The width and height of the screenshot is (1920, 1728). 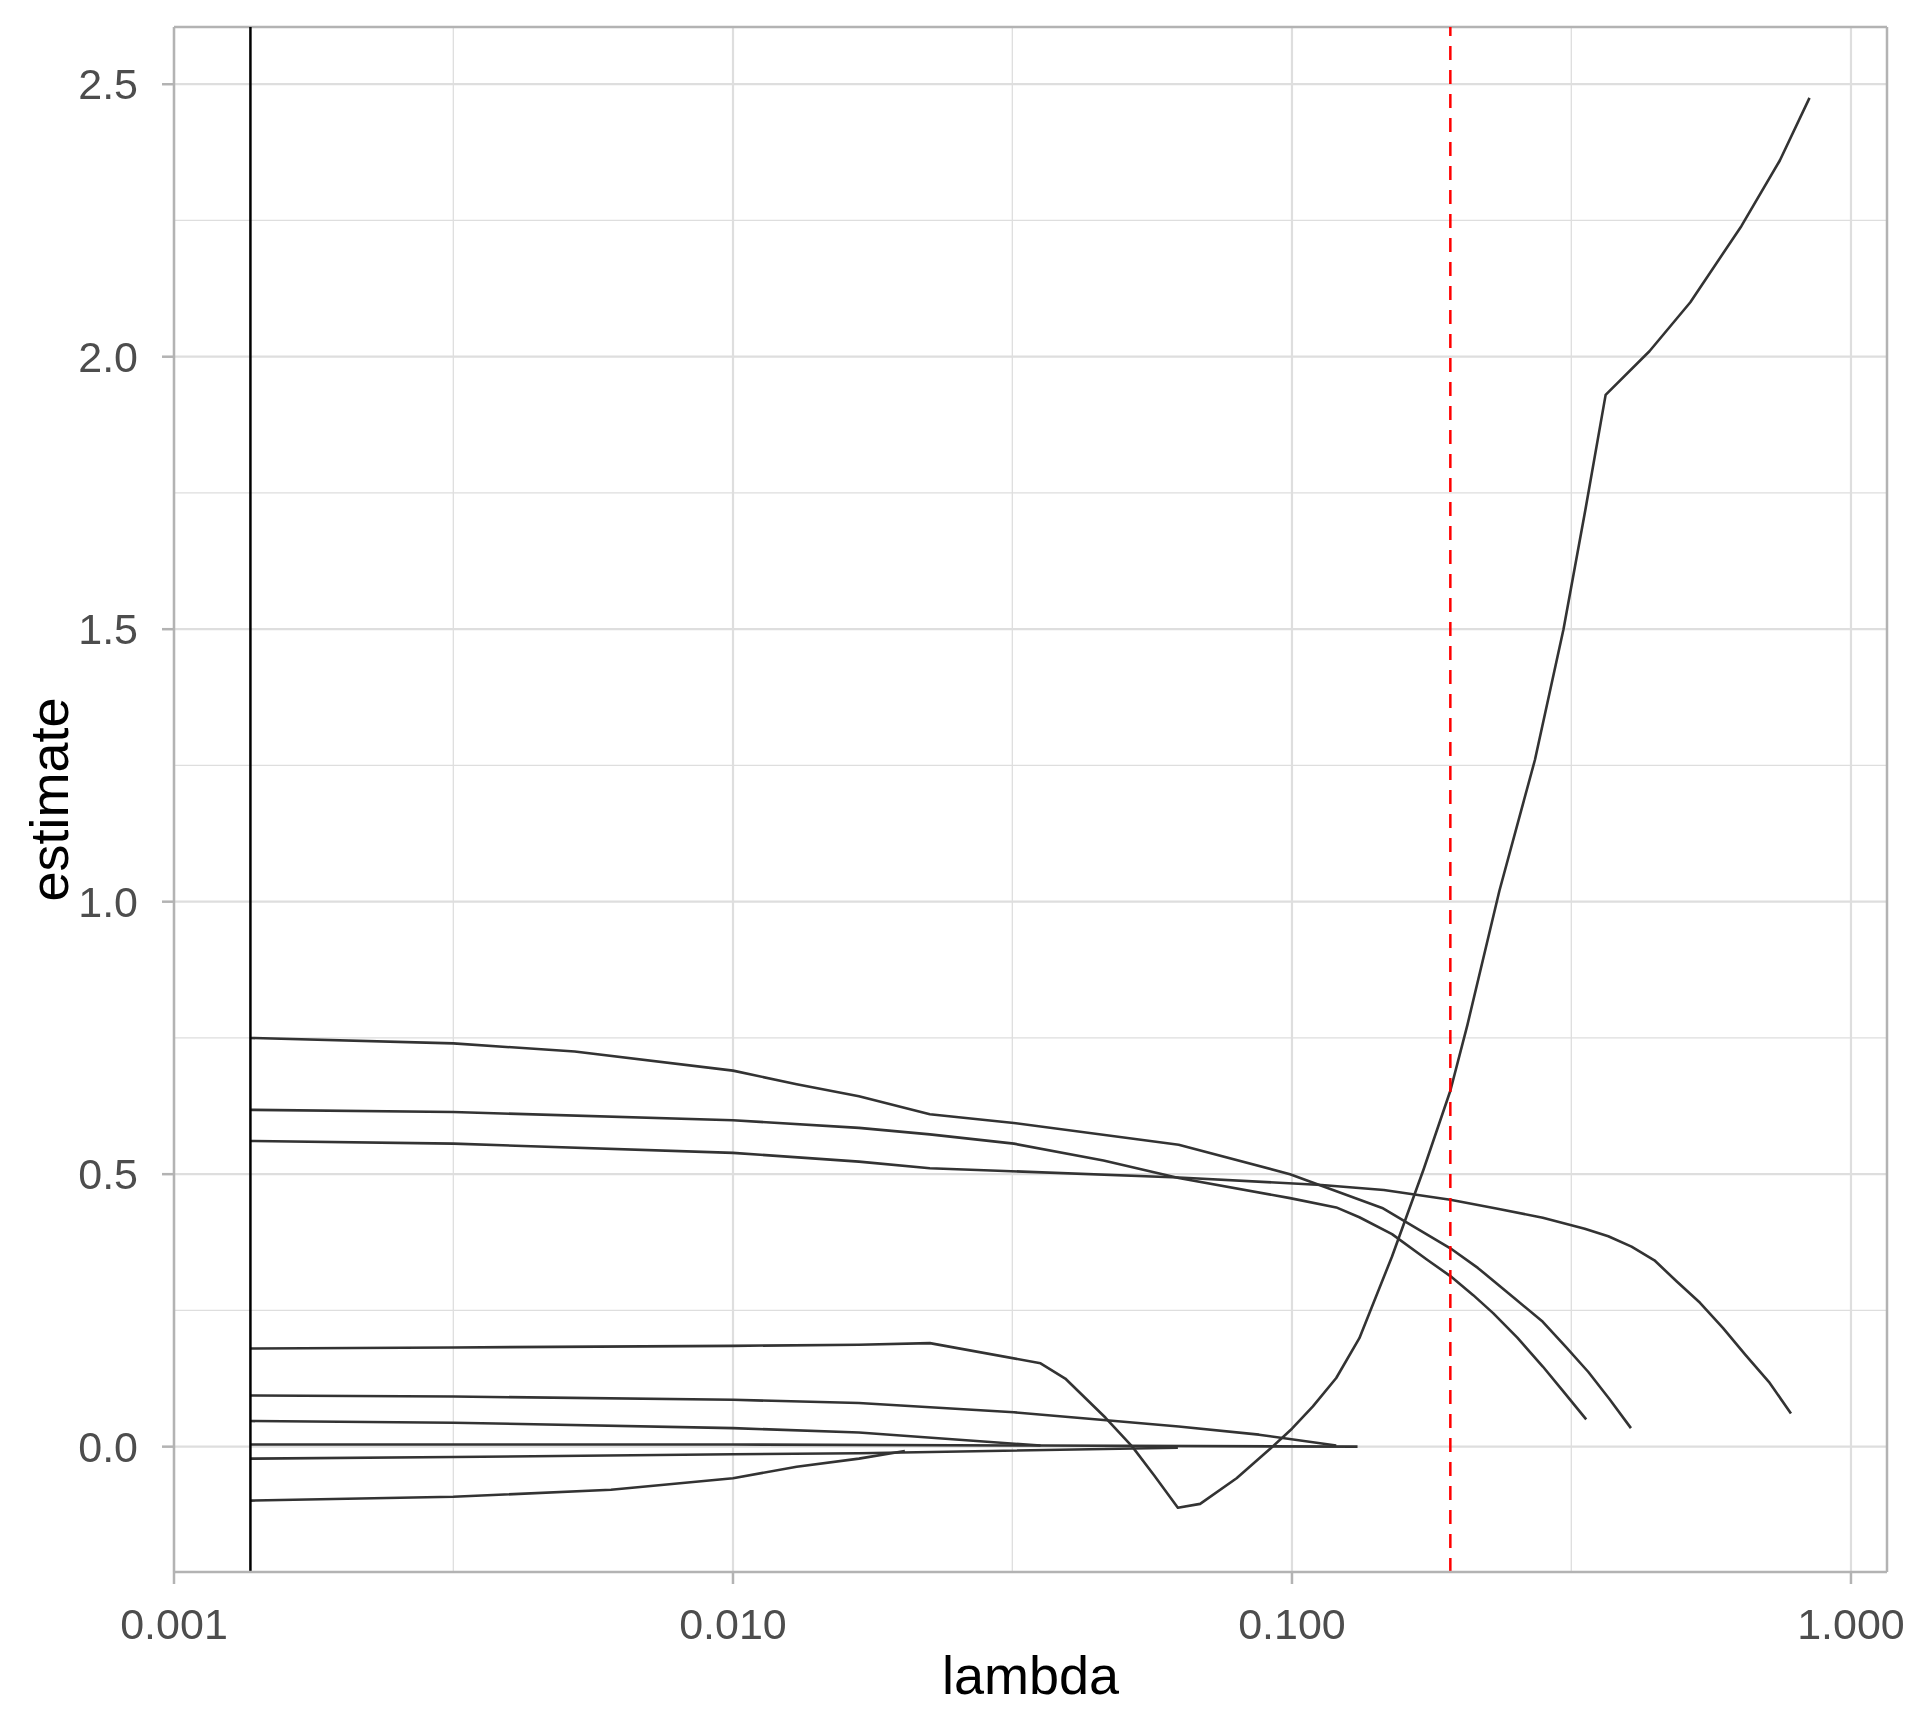 What do you see at coordinates (108, 84) in the screenshot?
I see `y-tick-label: 2.5` at bounding box center [108, 84].